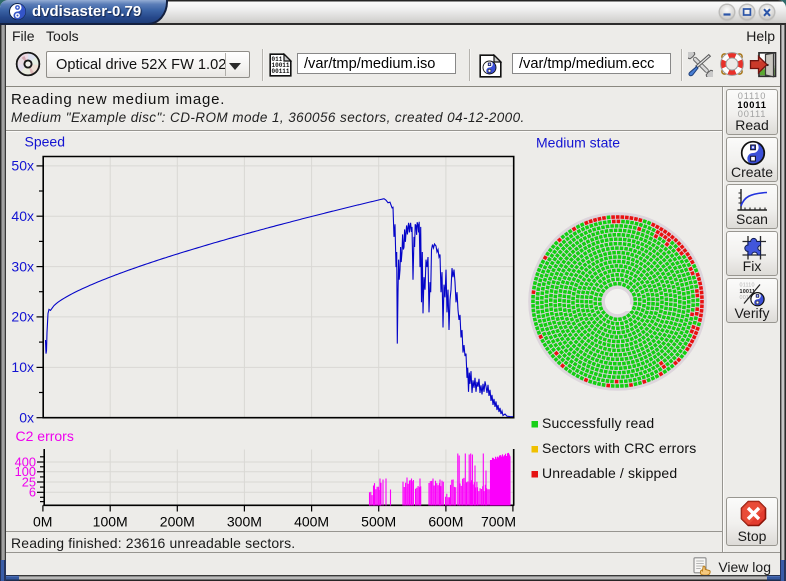 The image size is (786, 581). I want to click on svg-text: 011, so click(277, 59).